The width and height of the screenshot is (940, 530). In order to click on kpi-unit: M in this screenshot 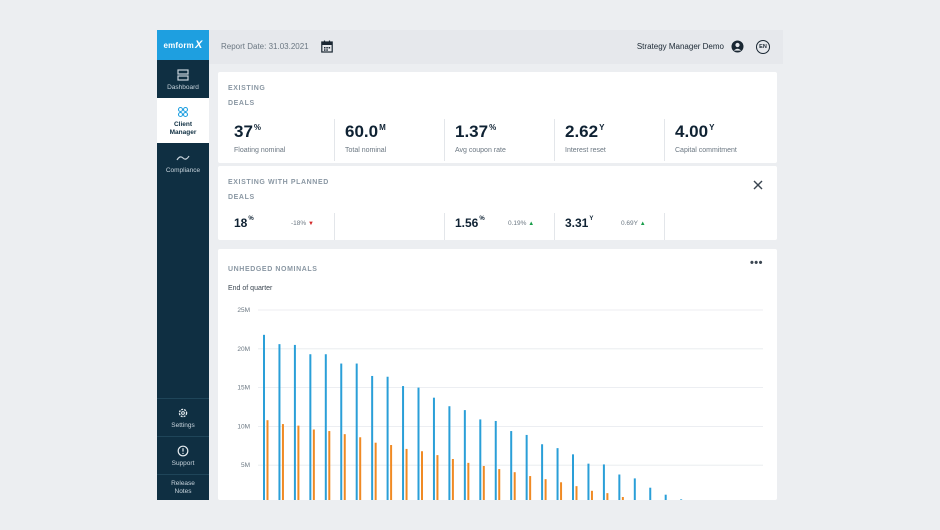, I will do `click(382, 127)`.